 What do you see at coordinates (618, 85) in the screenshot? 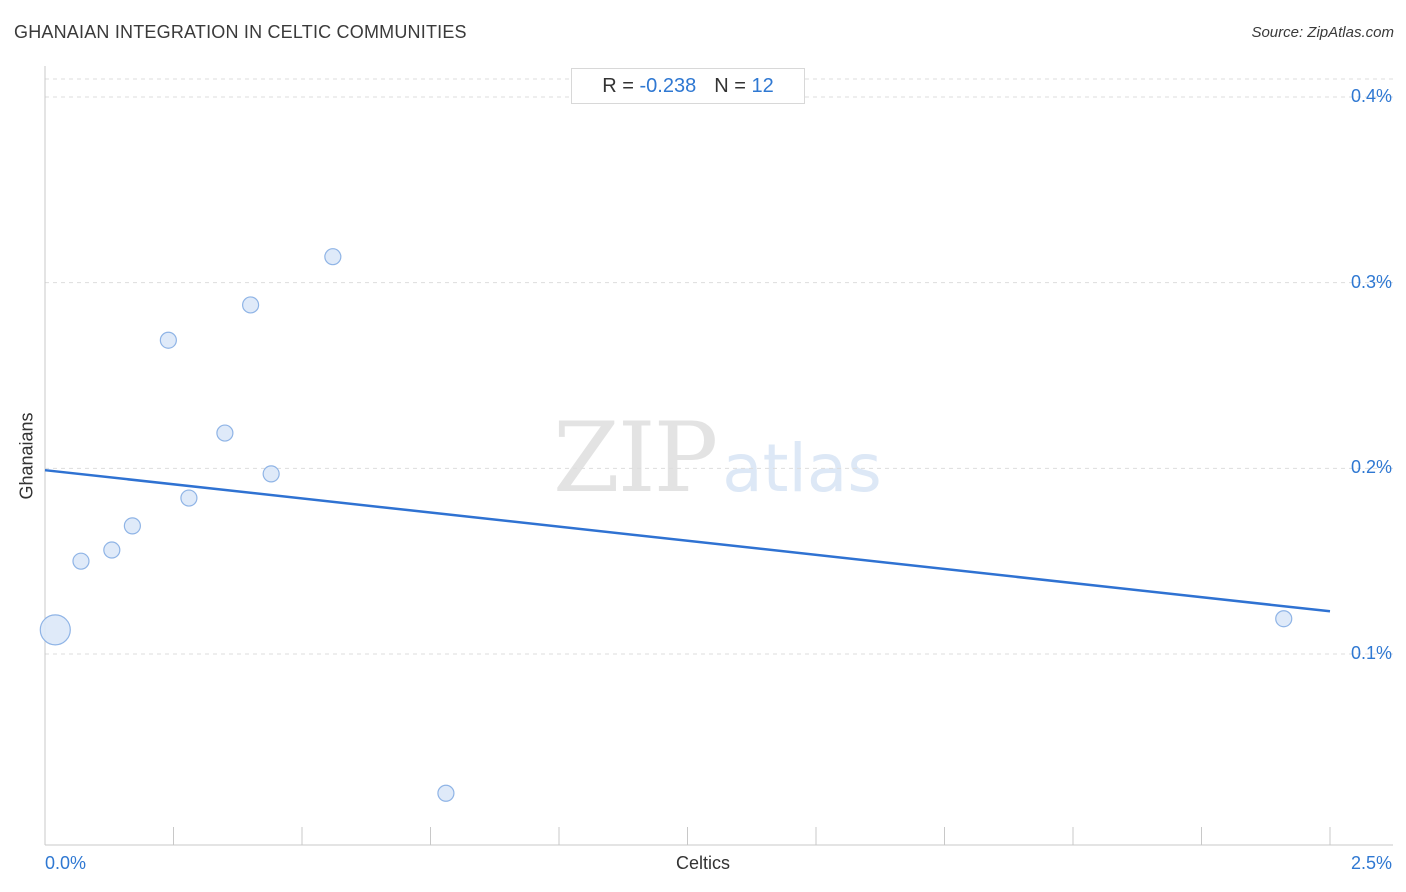
I see `r-label: R =` at bounding box center [618, 85].